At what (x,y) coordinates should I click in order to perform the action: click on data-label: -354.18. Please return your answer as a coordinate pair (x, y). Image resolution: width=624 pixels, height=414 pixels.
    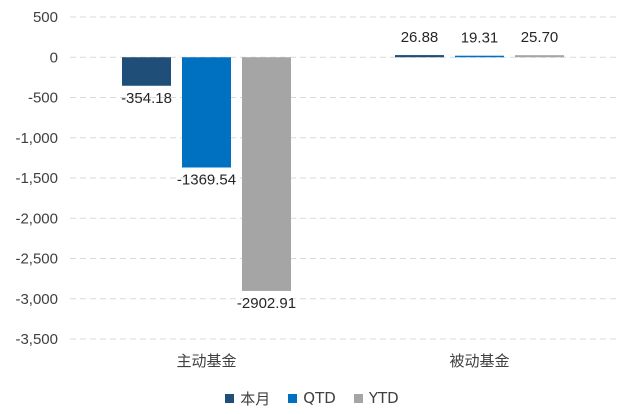
    Looking at the image, I should click on (146, 98).